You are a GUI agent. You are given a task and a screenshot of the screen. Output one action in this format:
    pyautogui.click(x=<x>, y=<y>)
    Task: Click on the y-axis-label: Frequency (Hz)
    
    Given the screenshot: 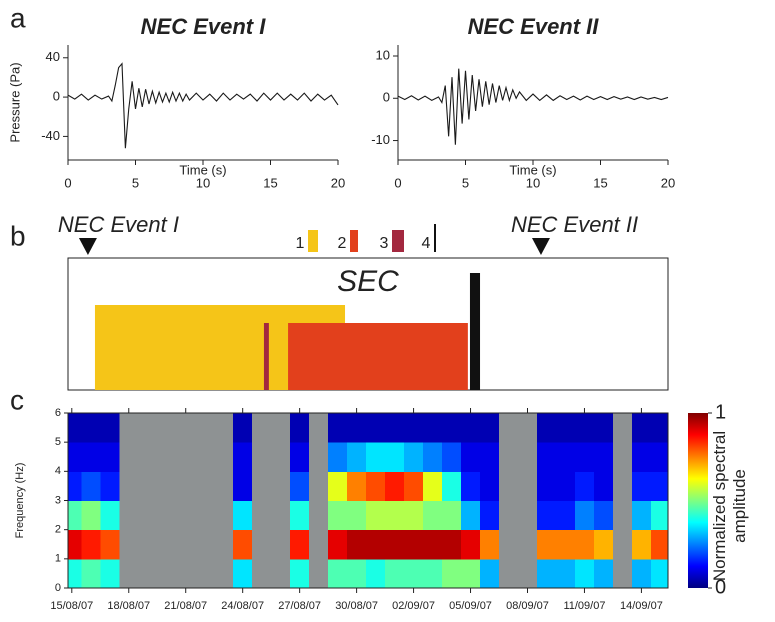 What is the action you would take?
    pyautogui.click(x=20, y=501)
    